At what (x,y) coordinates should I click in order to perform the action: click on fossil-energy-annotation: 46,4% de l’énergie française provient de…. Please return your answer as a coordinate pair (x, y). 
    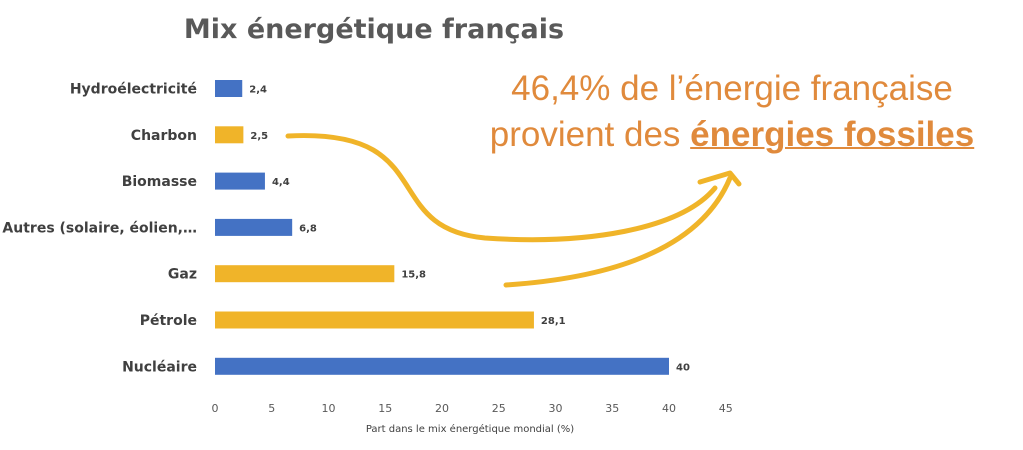
    Looking at the image, I should click on (732, 112).